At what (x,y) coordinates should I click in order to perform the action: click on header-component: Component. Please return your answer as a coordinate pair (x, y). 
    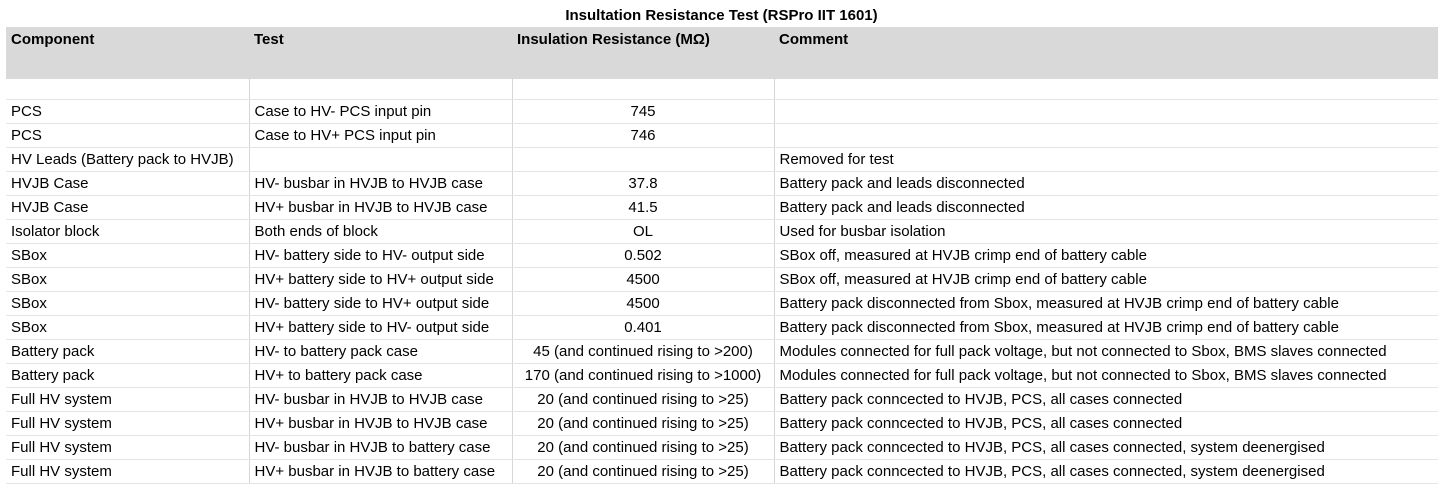
    Looking at the image, I should click on (127, 53).